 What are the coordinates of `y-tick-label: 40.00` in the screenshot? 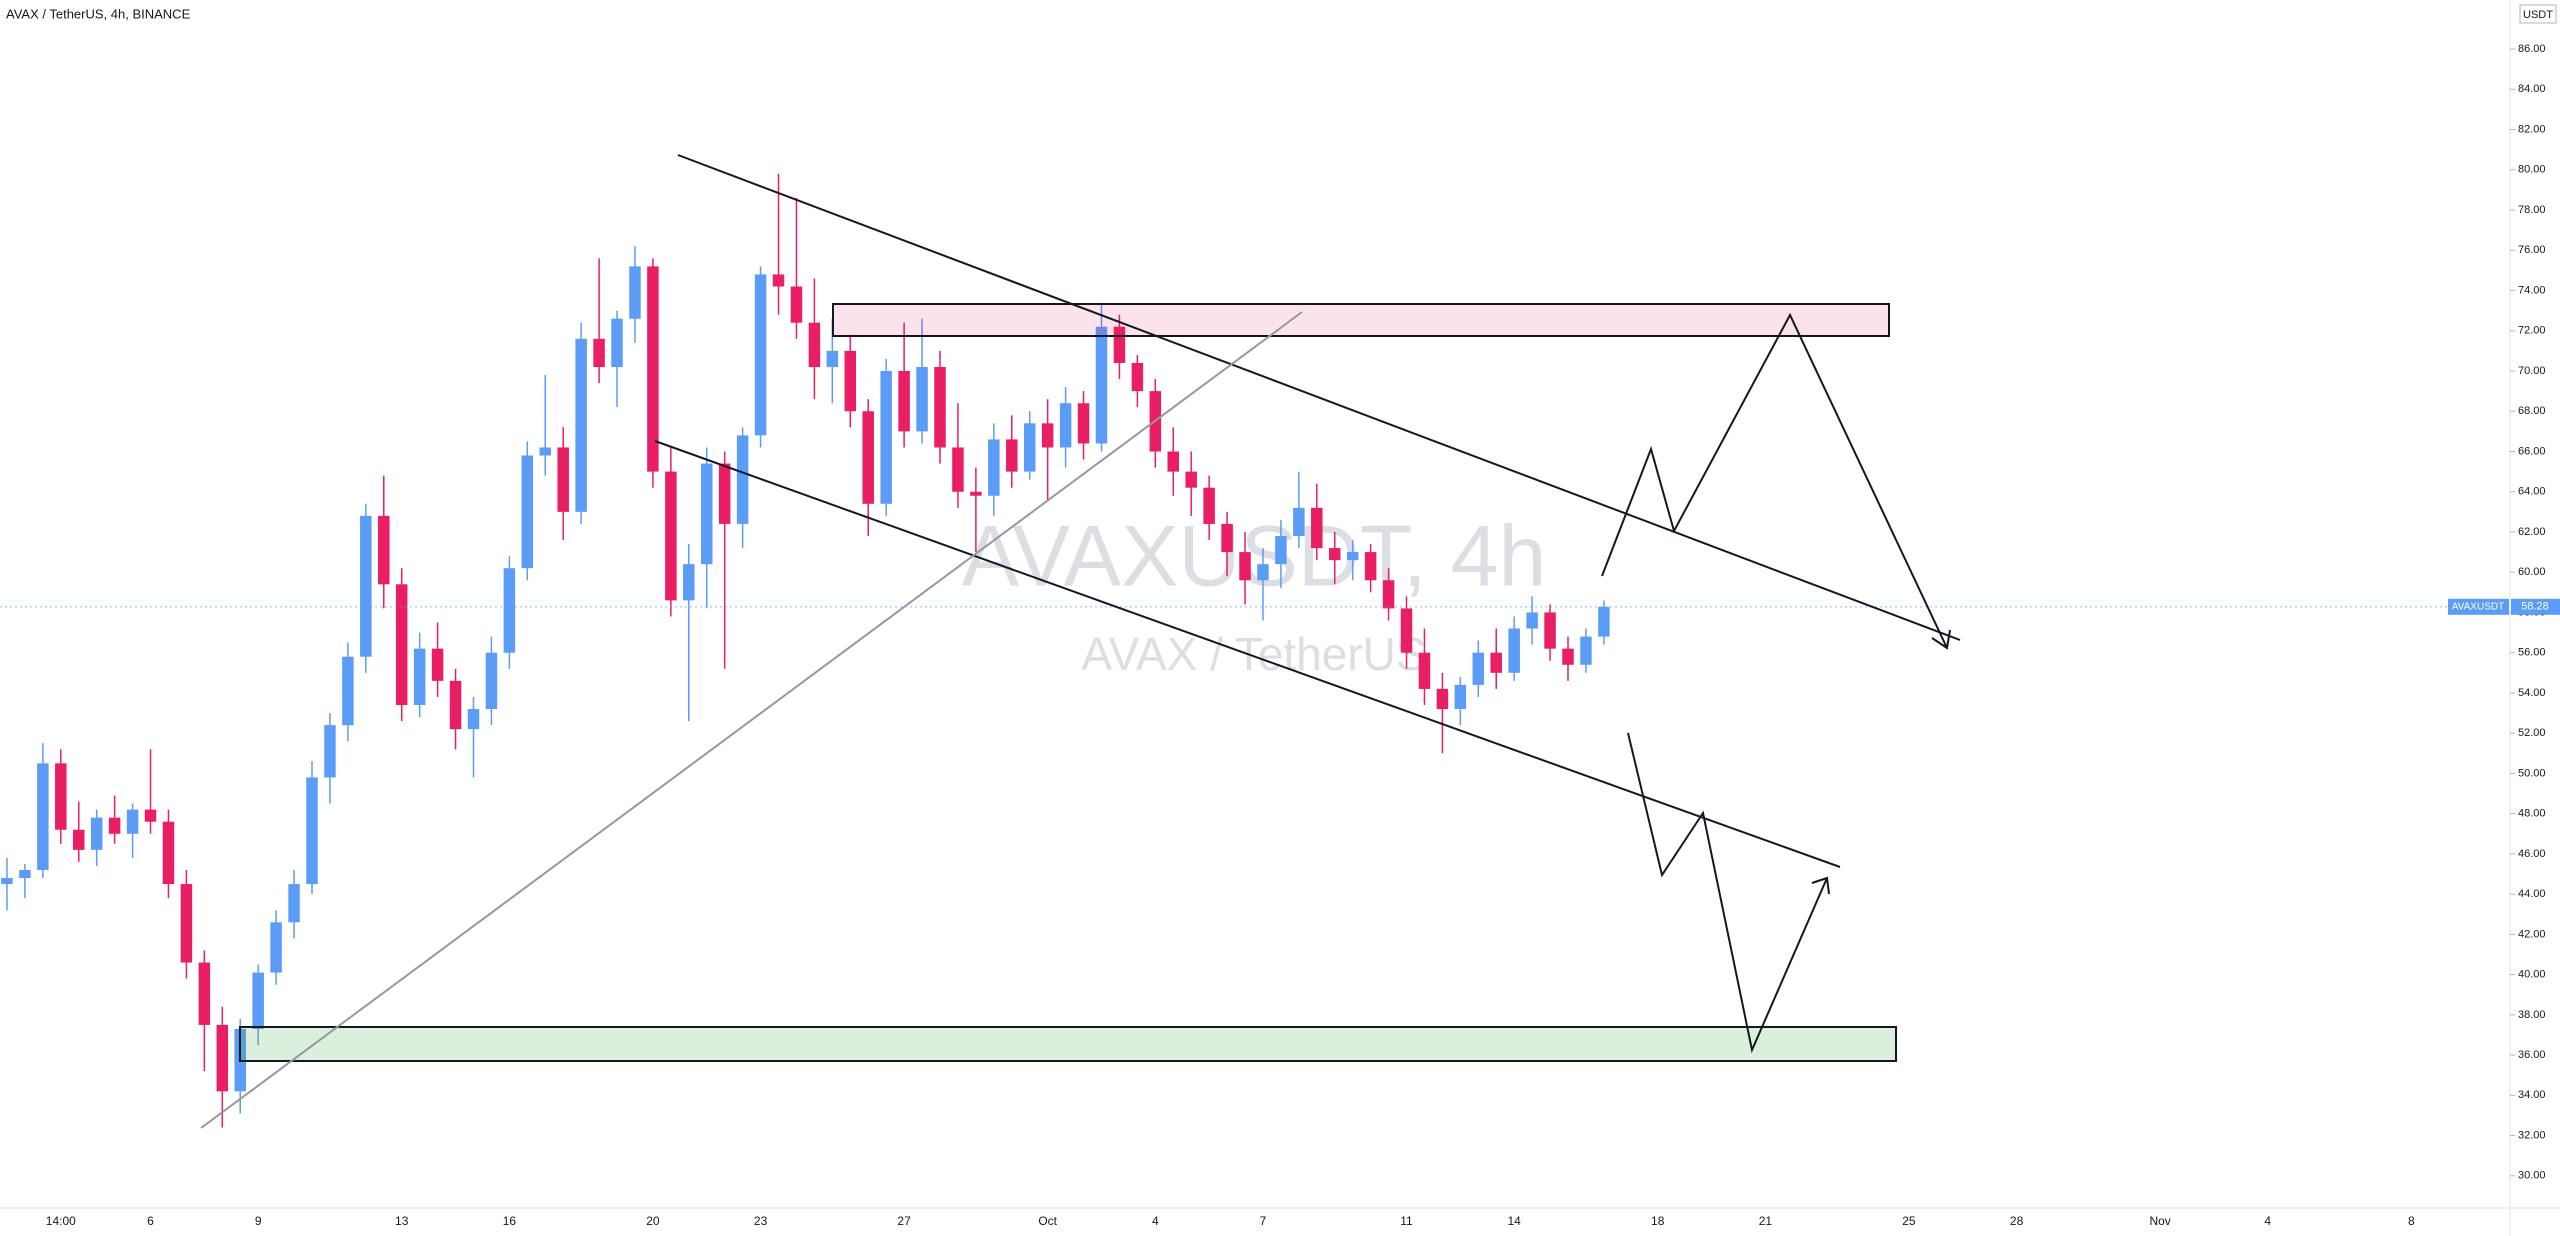 It's located at (2532, 975).